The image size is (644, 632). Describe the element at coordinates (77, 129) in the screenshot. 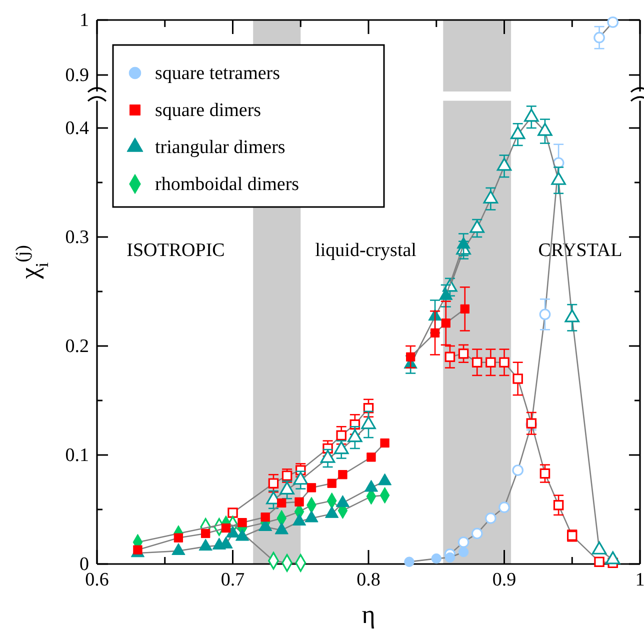

I see `y-tick-label: 0.4` at that location.